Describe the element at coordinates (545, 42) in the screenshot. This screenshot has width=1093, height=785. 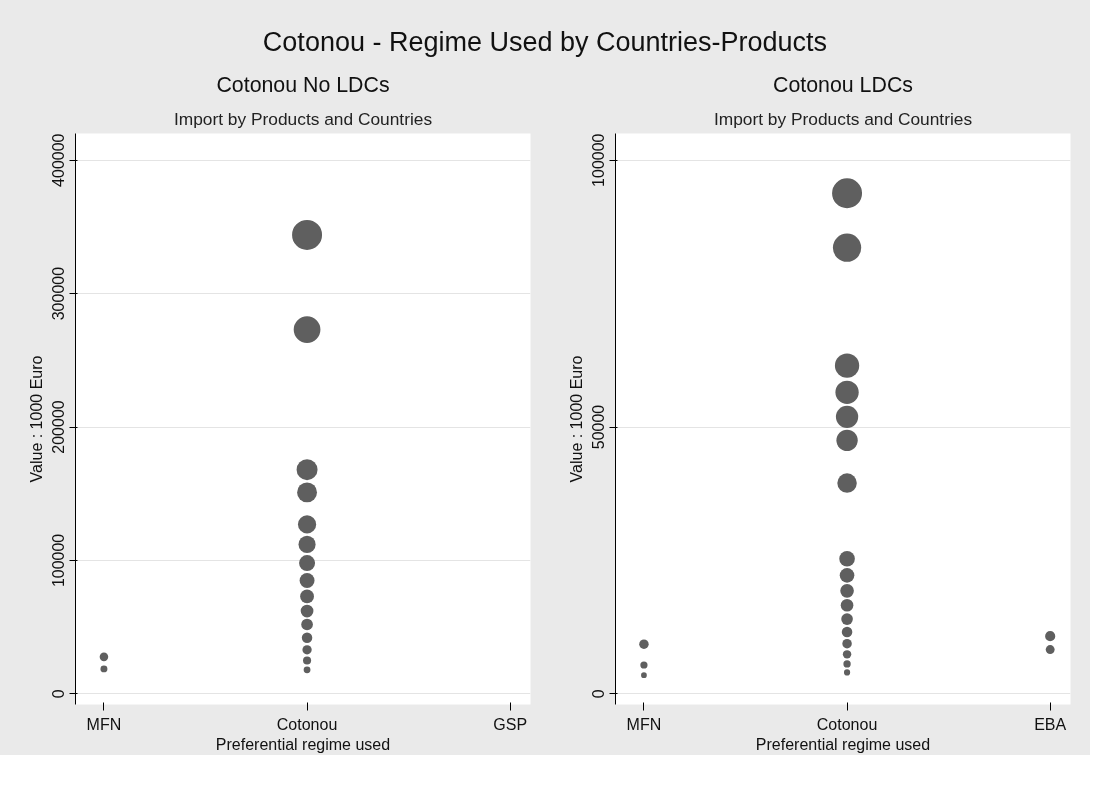
I see `text: Cotonou - Regime Used by Countries-Products` at that location.